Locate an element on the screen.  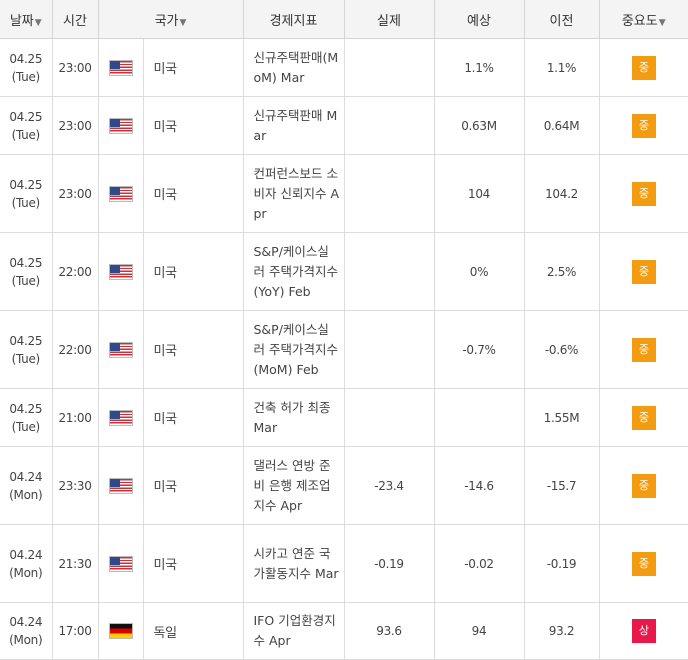
header-date: 날짜▼ is located at coordinates (26, 19).